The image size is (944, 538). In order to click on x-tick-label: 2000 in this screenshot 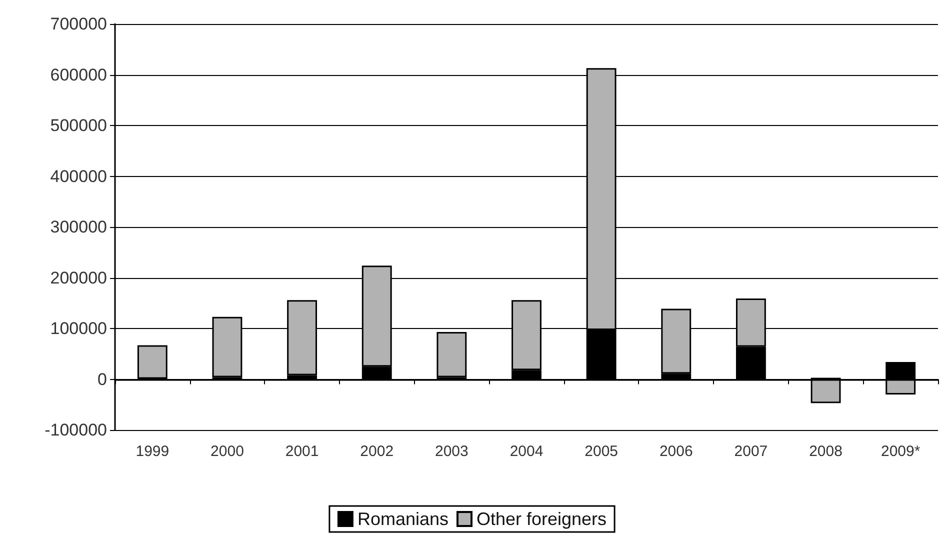, I will do `click(227, 451)`.